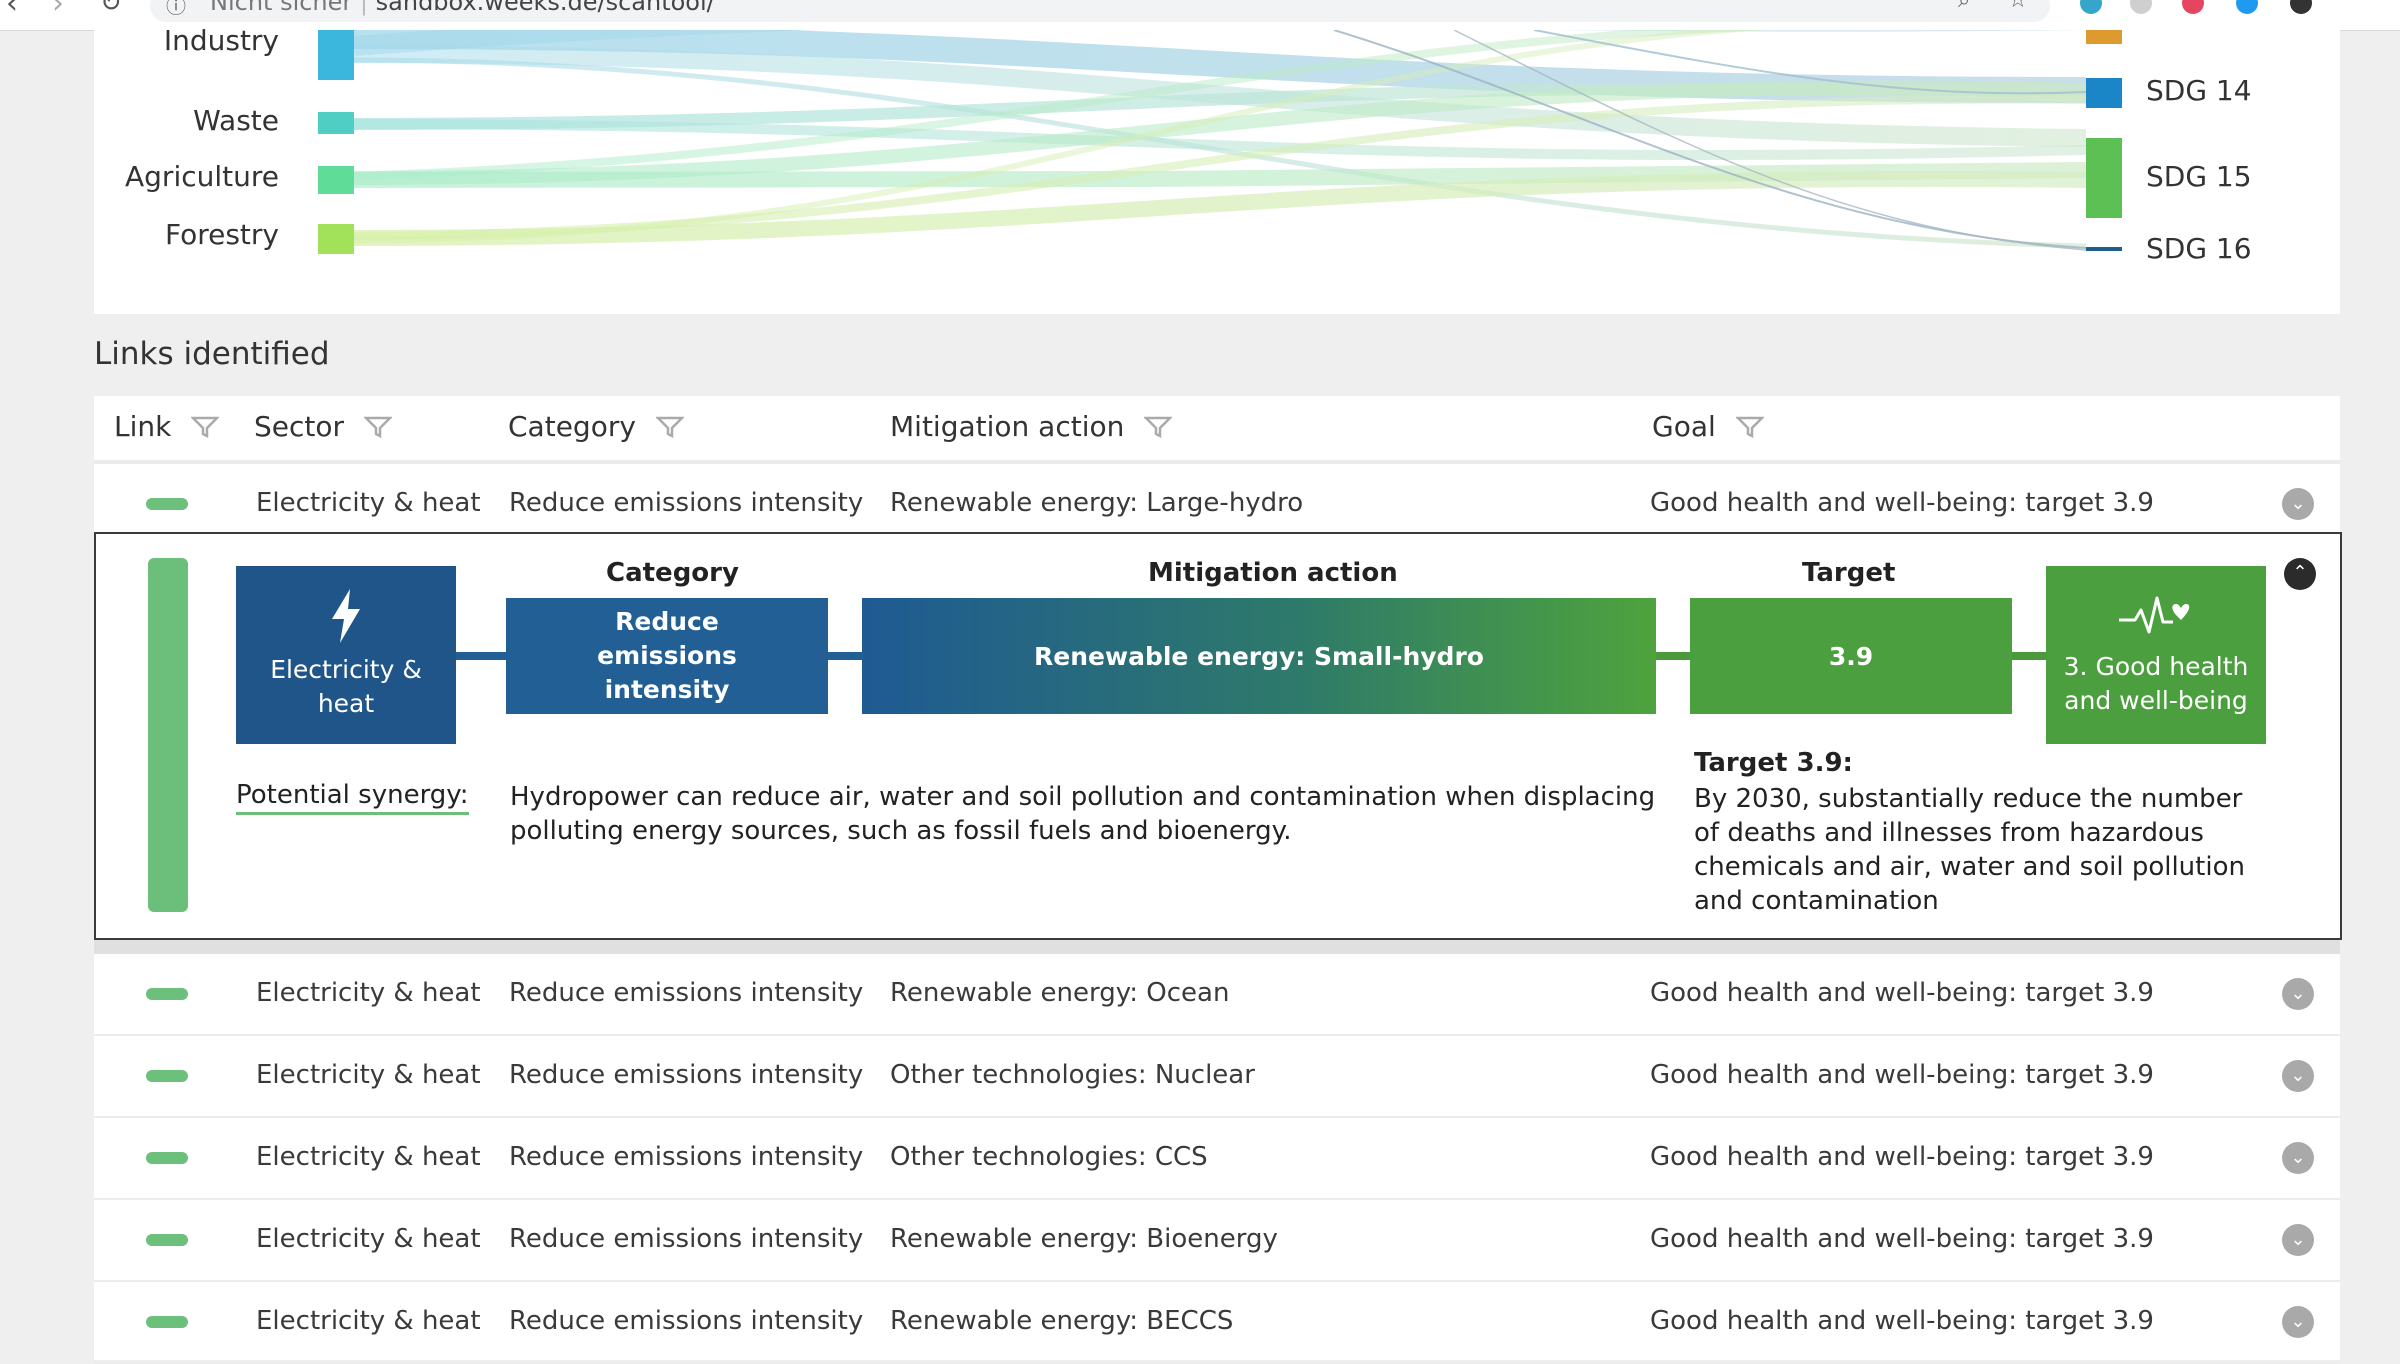 The width and height of the screenshot is (2400, 1364). What do you see at coordinates (1220, 142) in the screenshot?
I see `sankey-diagram` at bounding box center [1220, 142].